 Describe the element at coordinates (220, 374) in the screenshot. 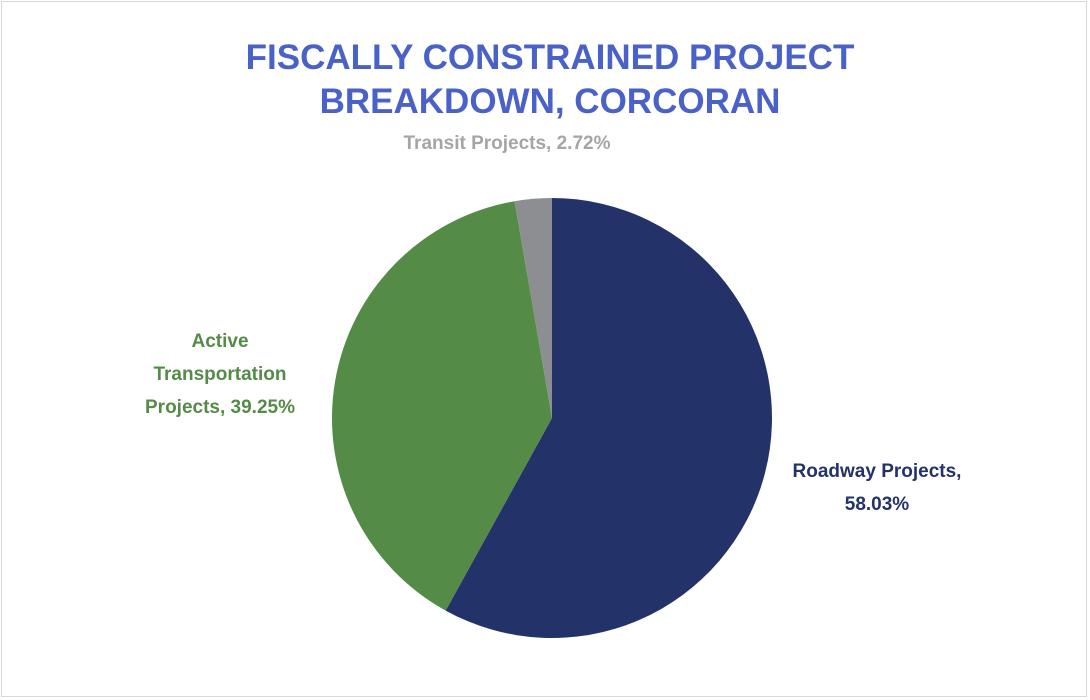

I see `data-label: Active Transportation Projects, 39.25%` at that location.